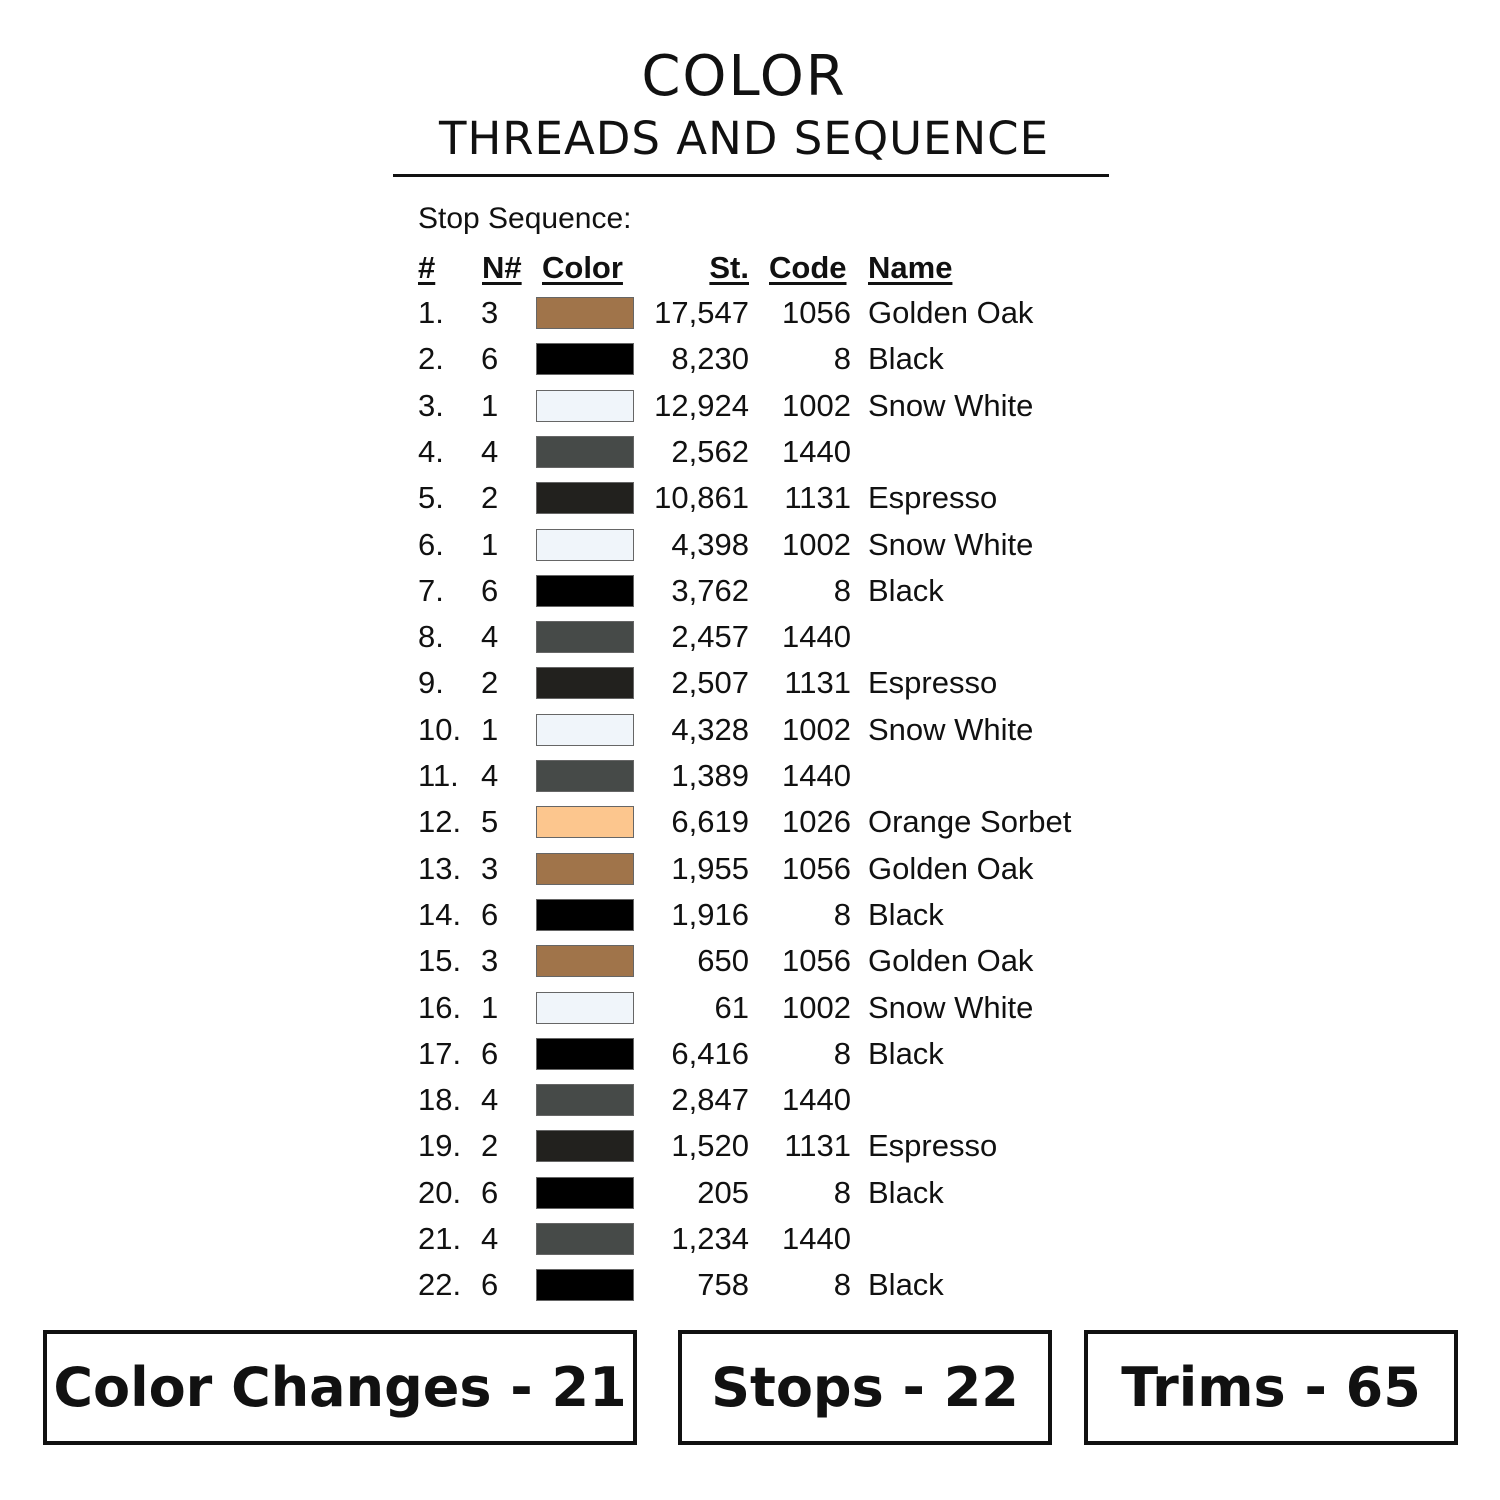 The height and width of the screenshot is (1500, 1500). What do you see at coordinates (710, 451) in the screenshot?
I see `stitch-count: 2,562` at bounding box center [710, 451].